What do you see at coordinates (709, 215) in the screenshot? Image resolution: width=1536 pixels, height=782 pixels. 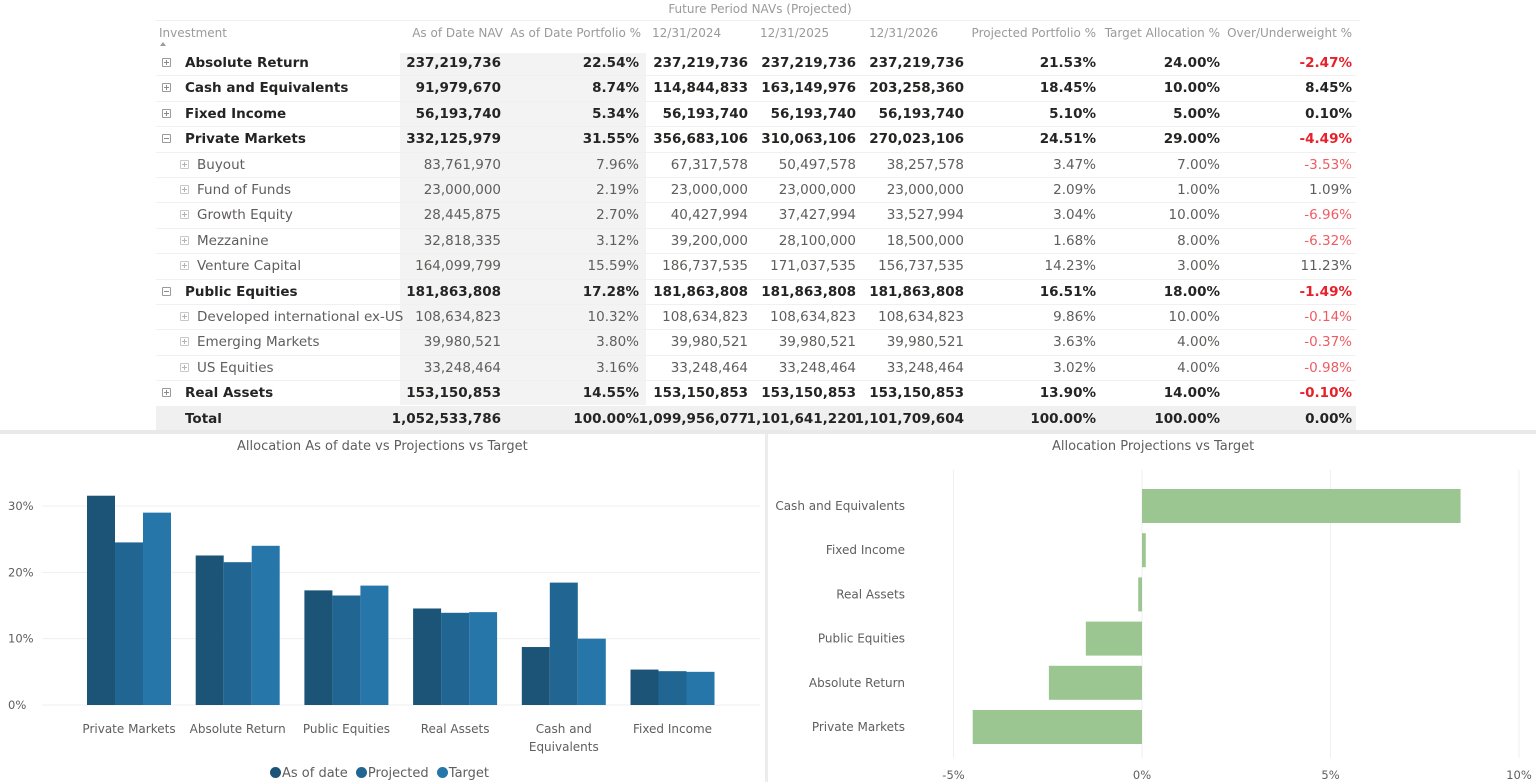 I see `cell-12-31-2024: 40,427,994` at bounding box center [709, 215].